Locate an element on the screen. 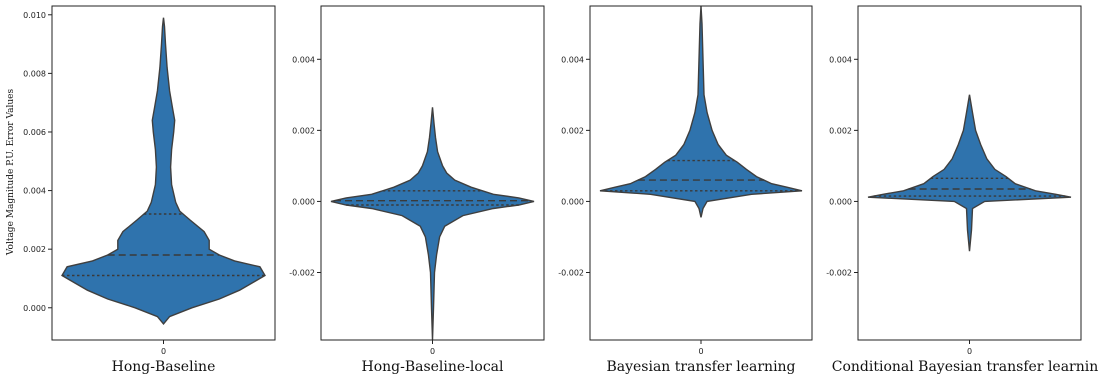 Image resolution: width=1099 pixels, height=378 pixels. x-axis-label: Hong-Baseline-local is located at coordinates (432, 367).